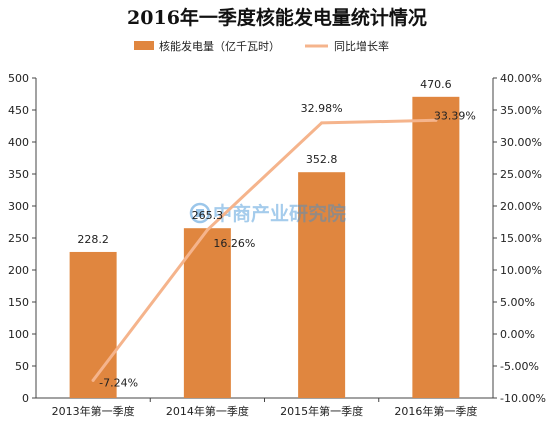 The width and height of the screenshot is (555, 426). I want to click on y-left-tick-label: 350, so click(18, 174).